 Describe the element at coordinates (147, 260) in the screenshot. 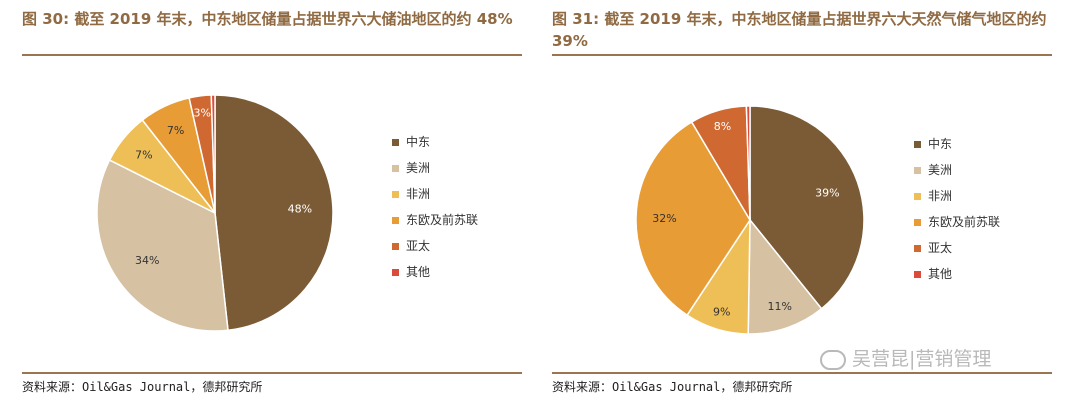

I see `slice-data-label: 34%` at that location.